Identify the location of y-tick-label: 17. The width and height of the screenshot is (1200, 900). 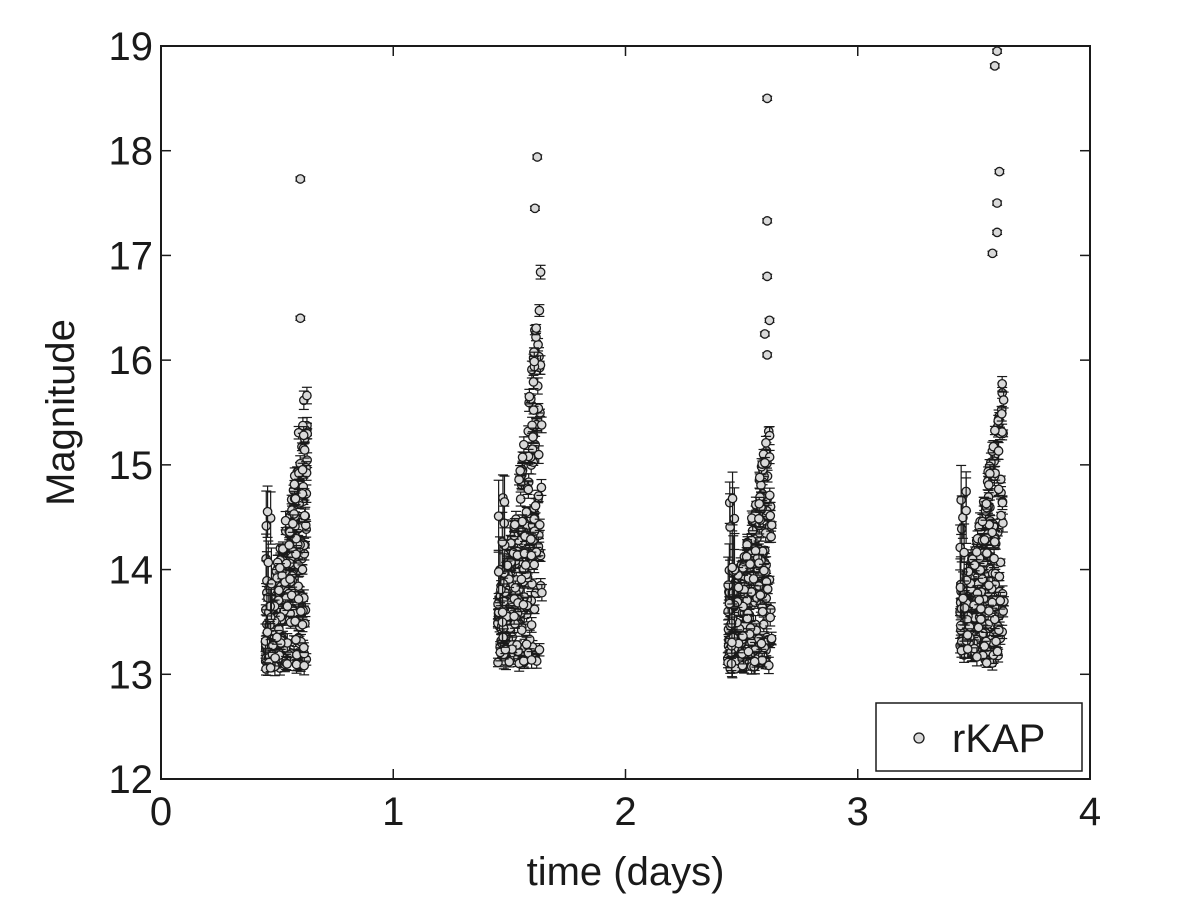
(131, 256).